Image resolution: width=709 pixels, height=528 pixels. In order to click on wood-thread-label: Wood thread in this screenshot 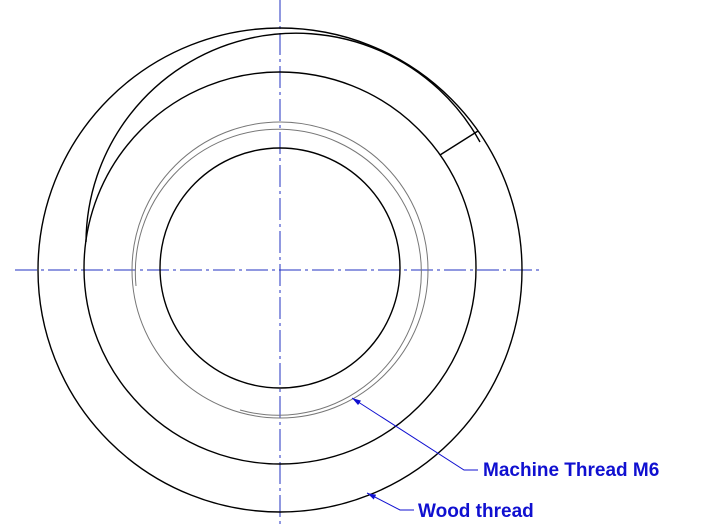, I will do `click(476, 511)`.